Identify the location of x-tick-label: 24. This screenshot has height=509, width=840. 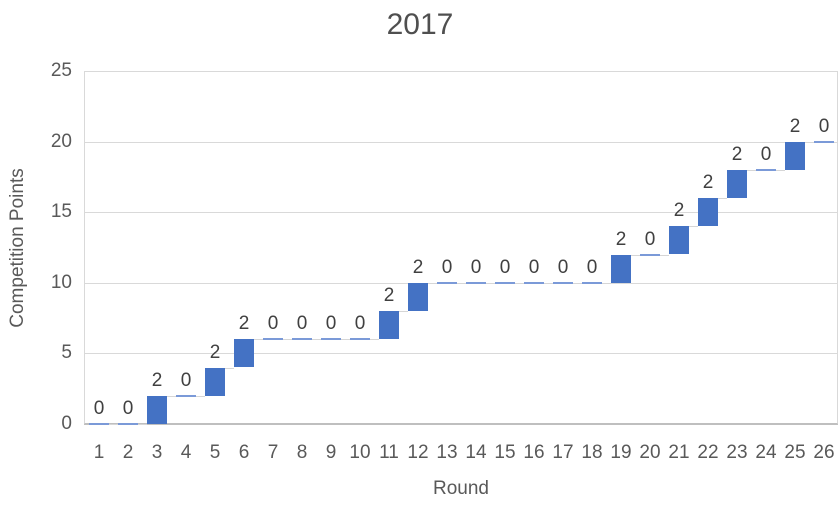
(766, 452).